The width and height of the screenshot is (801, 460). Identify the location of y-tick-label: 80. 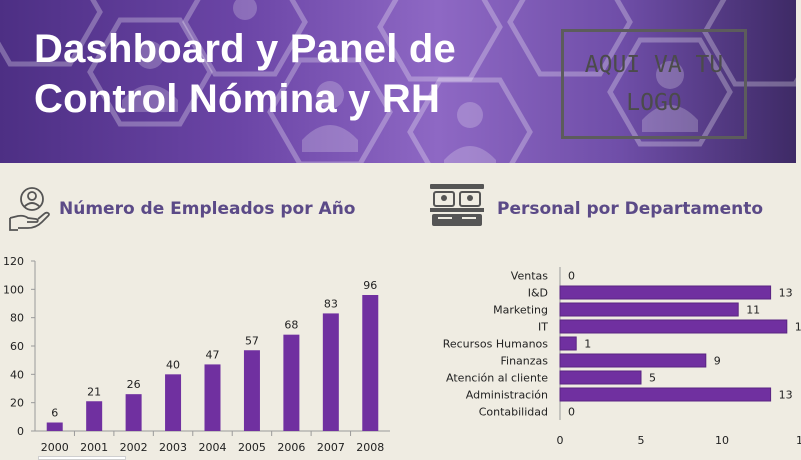
(17, 318).